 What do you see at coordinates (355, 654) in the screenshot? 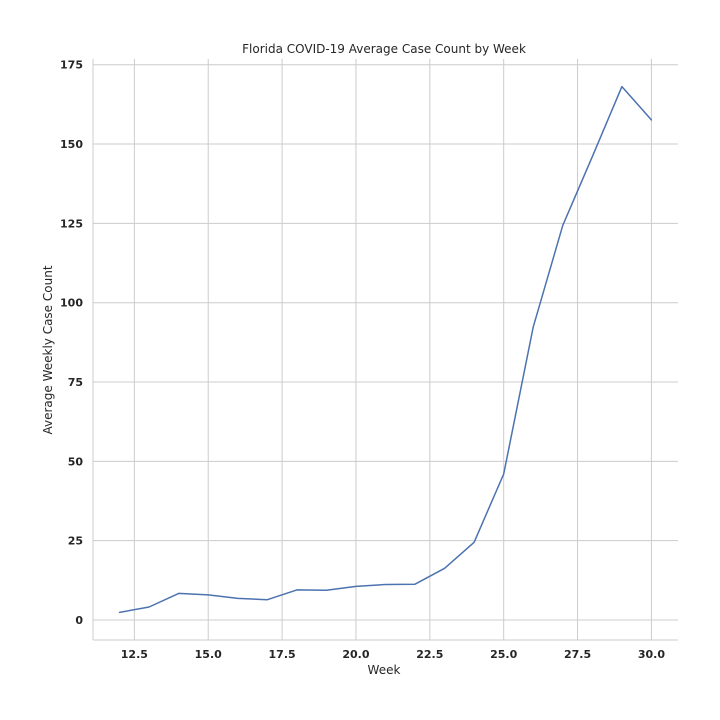
I see `x-tick-label: 20.0` at bounding box center [355, 654].